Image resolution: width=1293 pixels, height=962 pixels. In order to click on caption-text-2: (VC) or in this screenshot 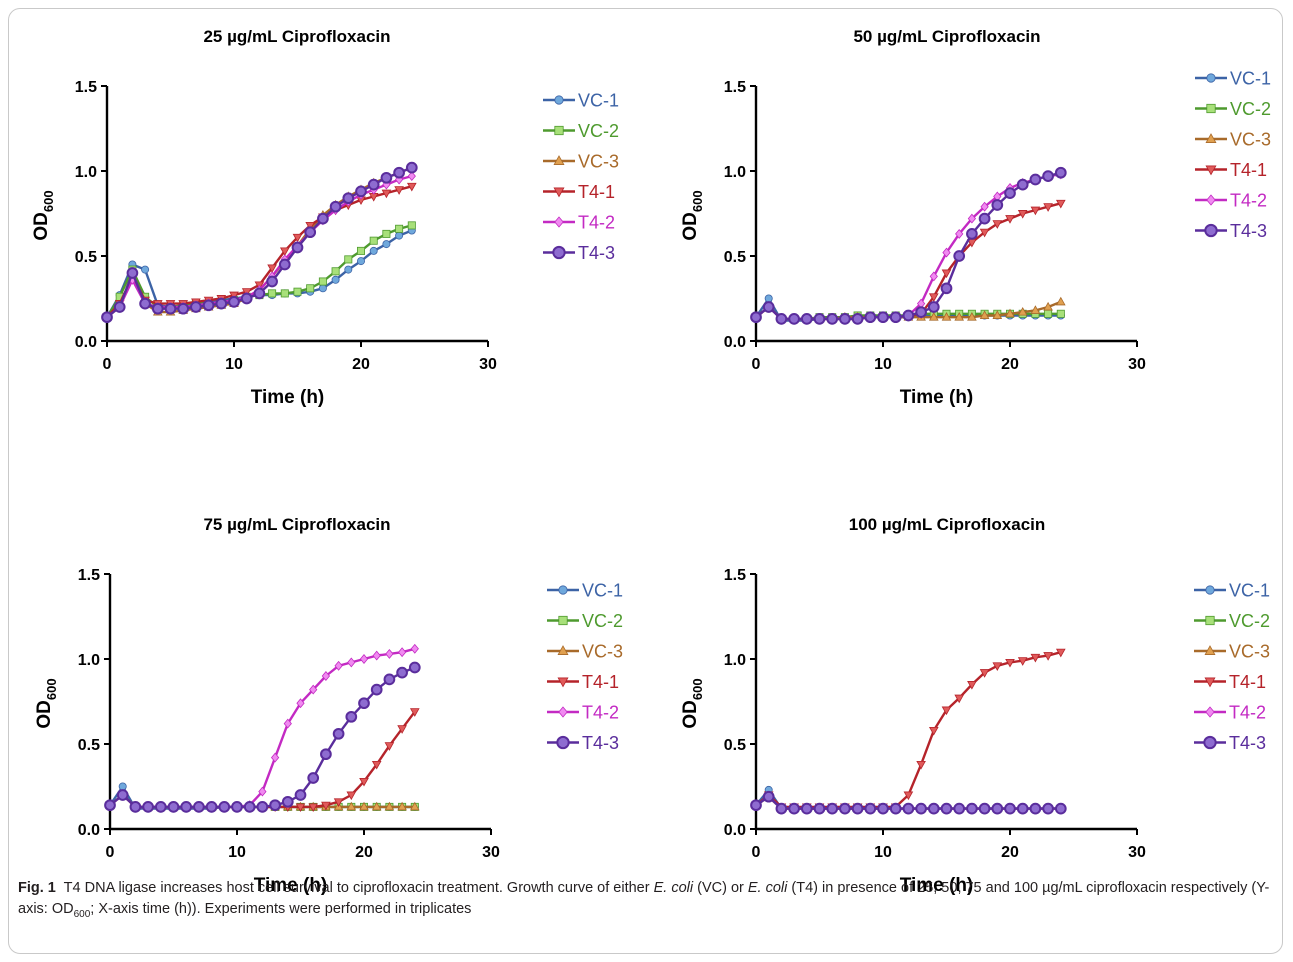, I will do `click(720, 888)`.